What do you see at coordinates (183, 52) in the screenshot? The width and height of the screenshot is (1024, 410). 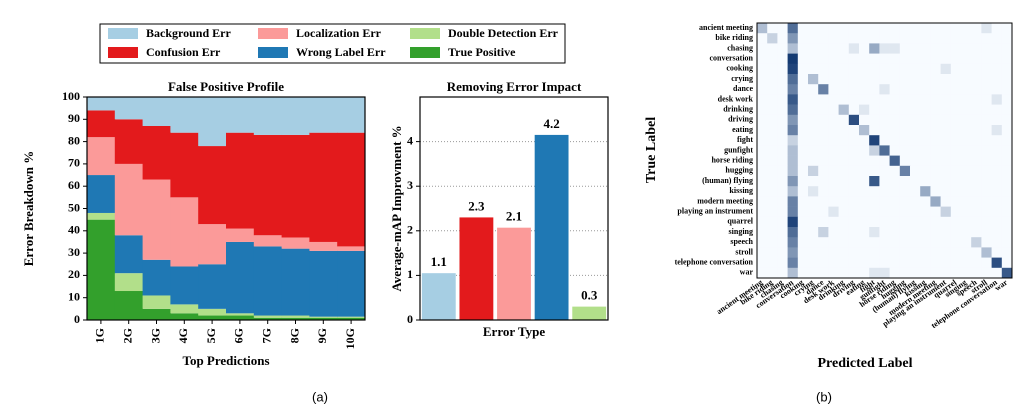 I see `legend-label: Confusion Err` at bounding box center [183, 52].